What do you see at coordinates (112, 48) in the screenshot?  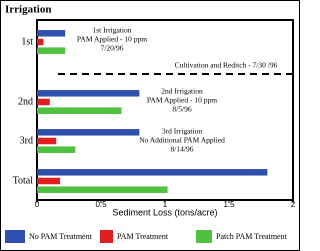 I see `annotation: 7/20/96` at bounding box center [112, 48].